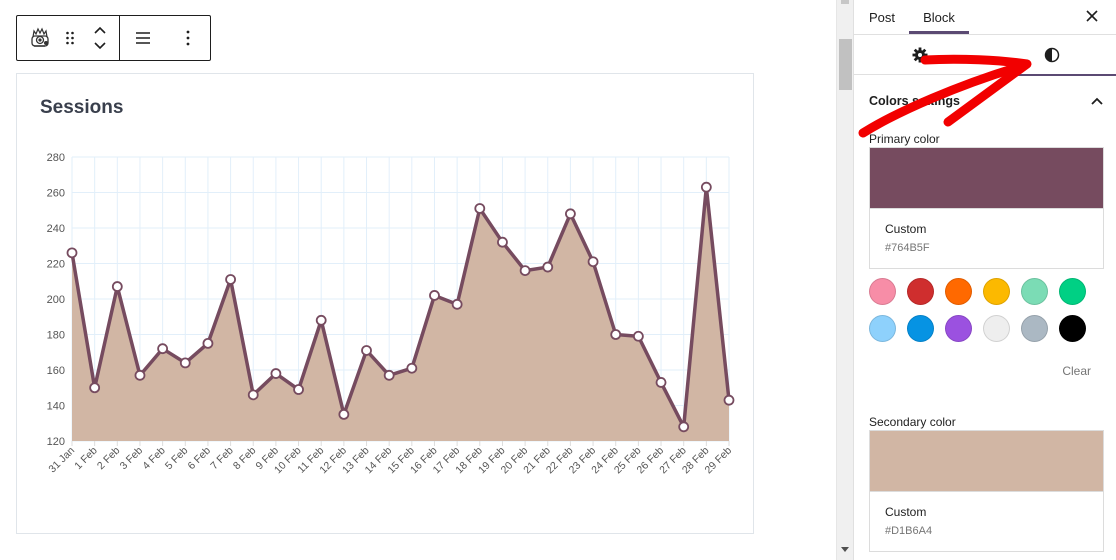  I want to click on editor-scrollbar, so click(844, 280).